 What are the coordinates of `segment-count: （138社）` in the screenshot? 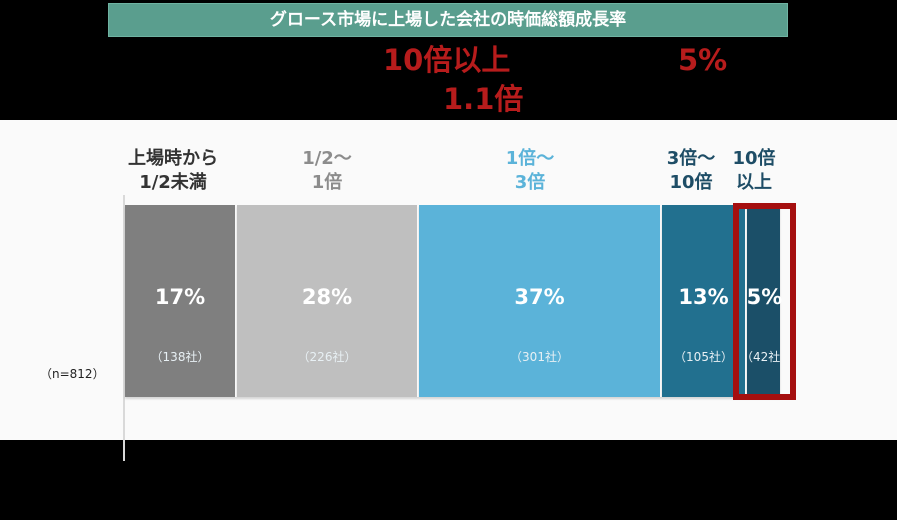 It's located at (180, 357).